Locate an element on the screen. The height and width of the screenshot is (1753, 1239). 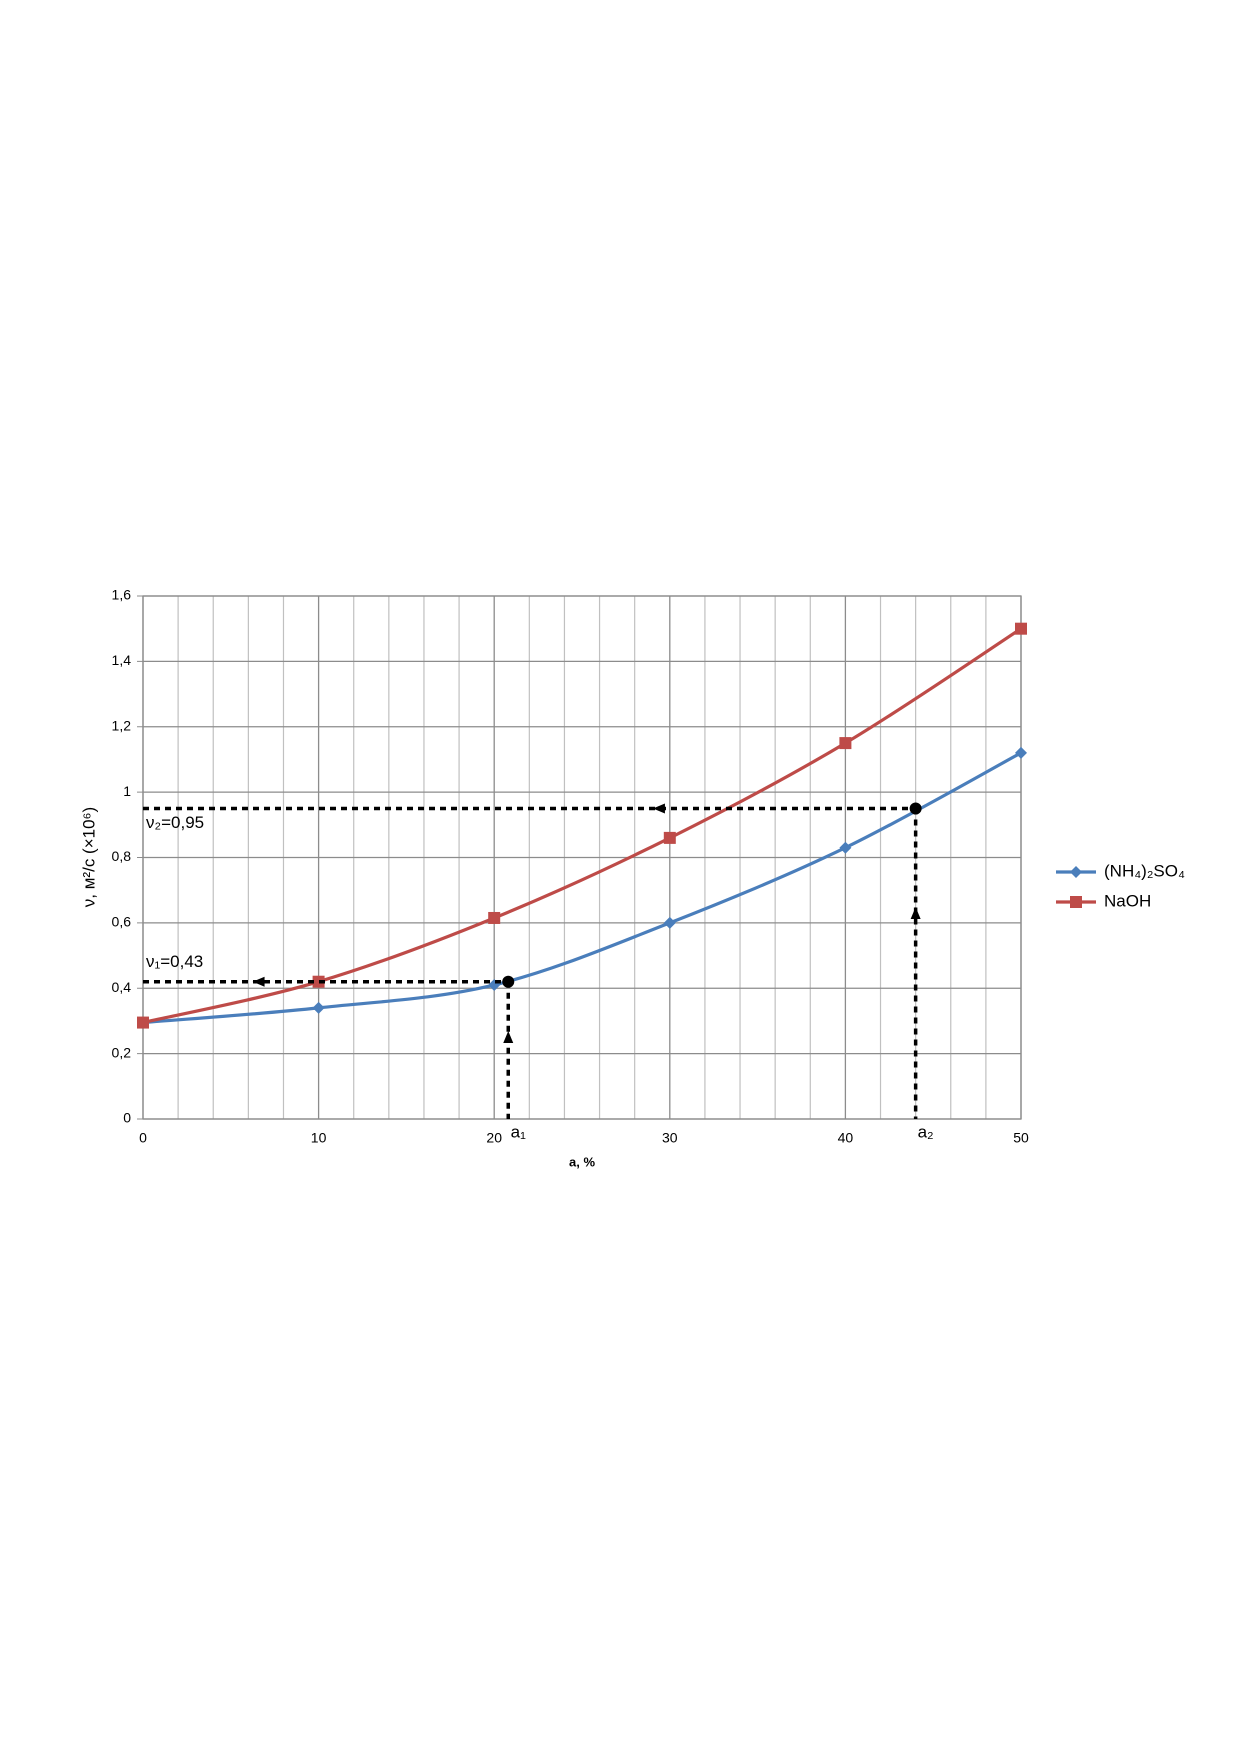
y-tick-label: 1,4 is located at coordinates (122, 660).